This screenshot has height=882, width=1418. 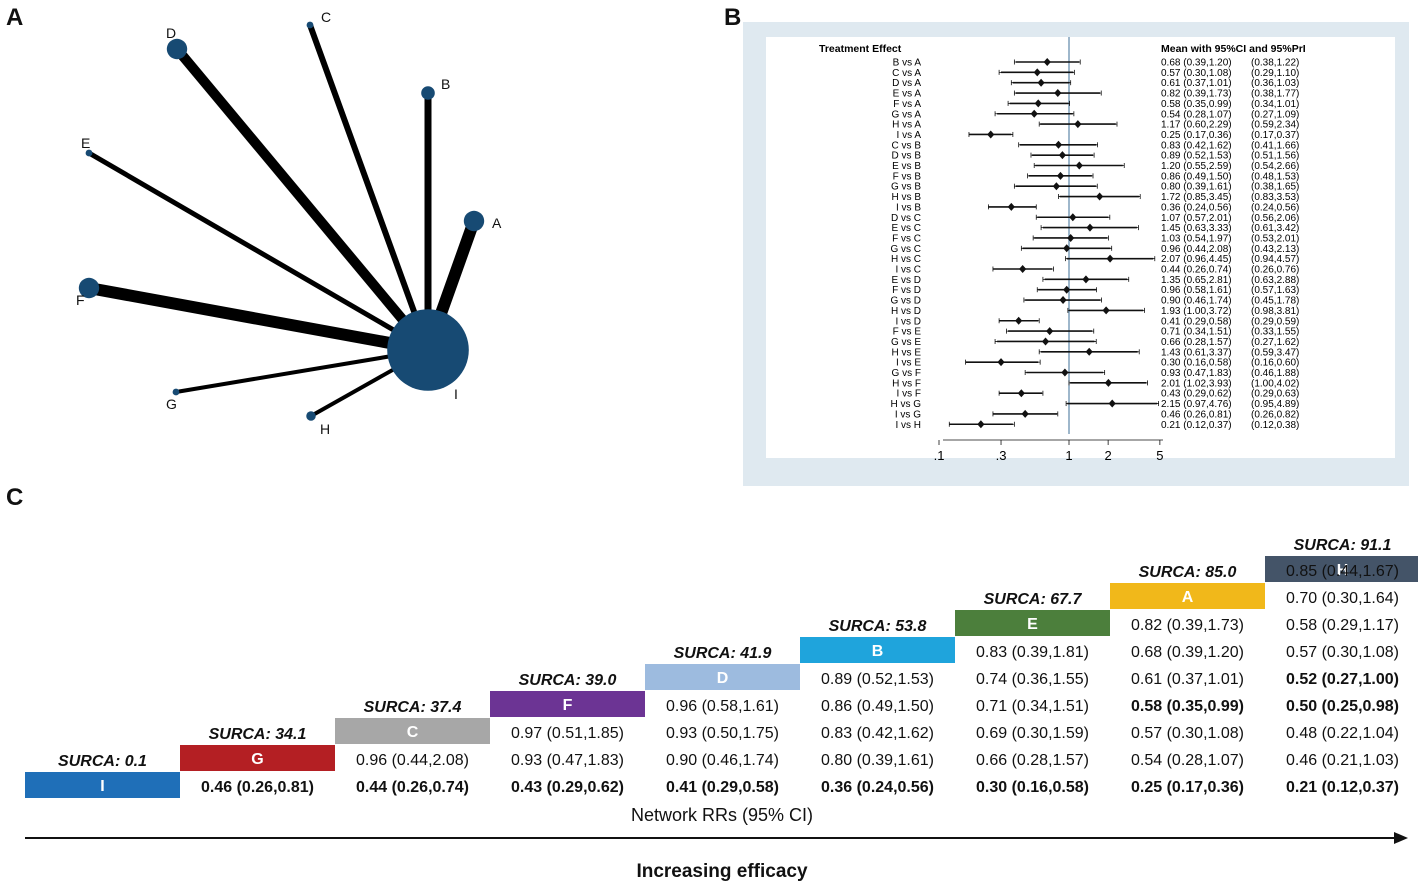 What do you see at coordinates (1275, 63) in the screenshot?
I see `forest-row-prediction: (0.38,1.22)` at bounding box center [1275, 63].